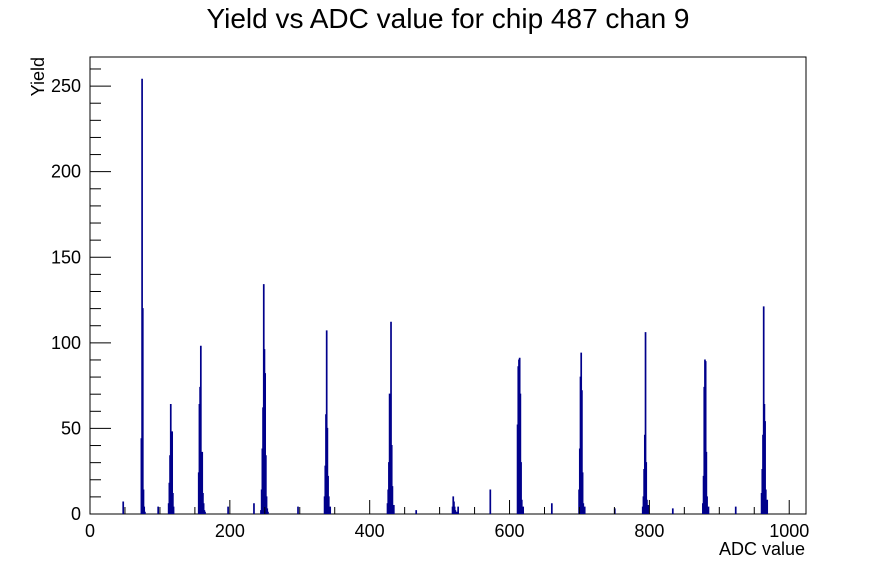 This screenshot has height=572, width=896. Describe the element at coordinates (66, 257) in the screenshot. I see `y-tick-label: 150` at that location.